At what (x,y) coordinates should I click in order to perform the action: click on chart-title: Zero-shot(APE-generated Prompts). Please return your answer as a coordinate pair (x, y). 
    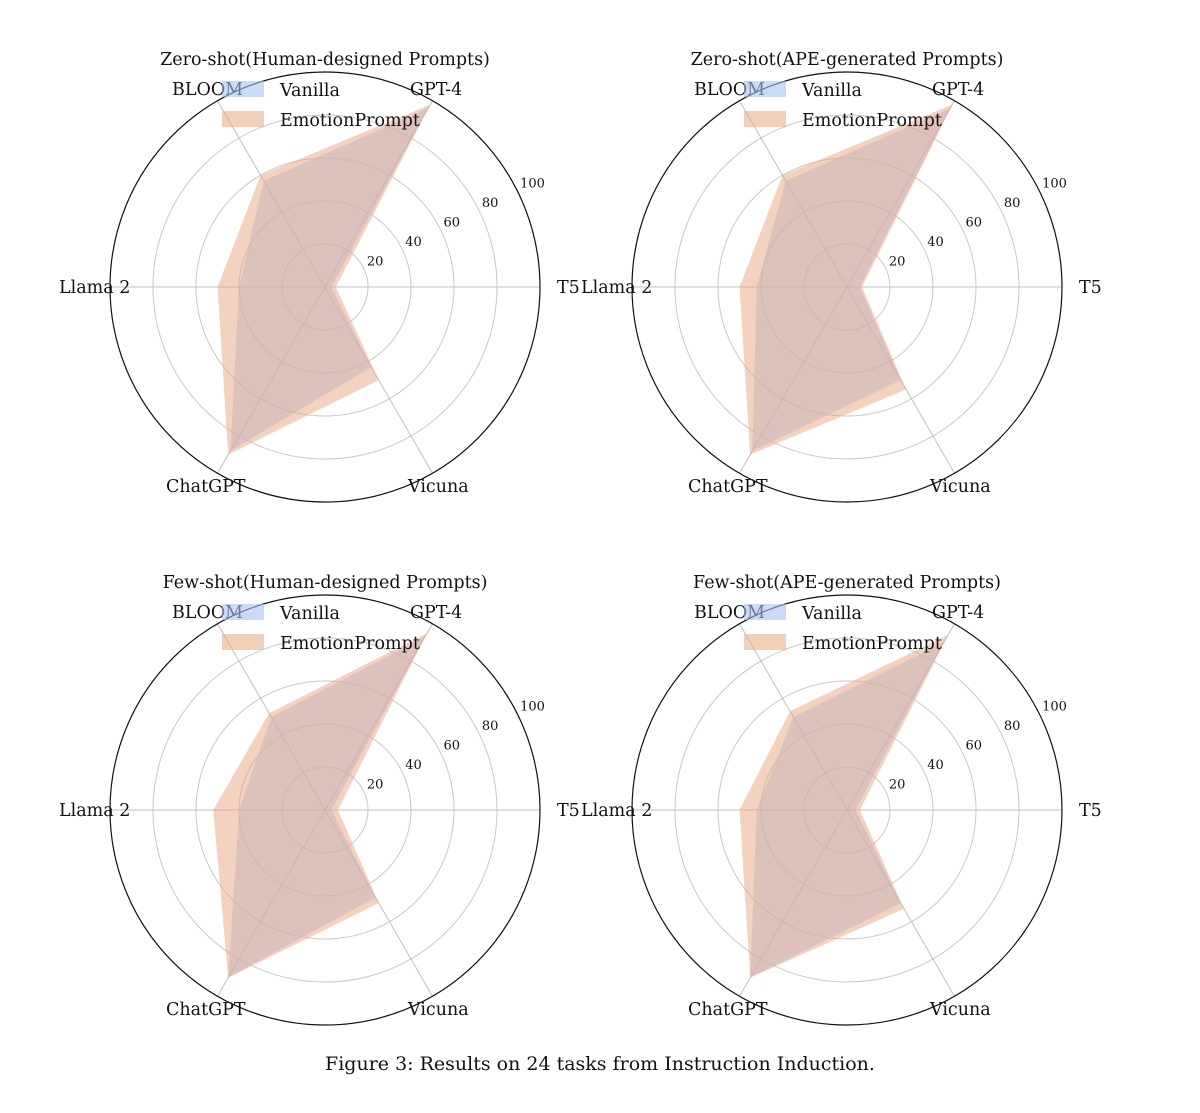
    Looking at the image, I should click on (847, 60).